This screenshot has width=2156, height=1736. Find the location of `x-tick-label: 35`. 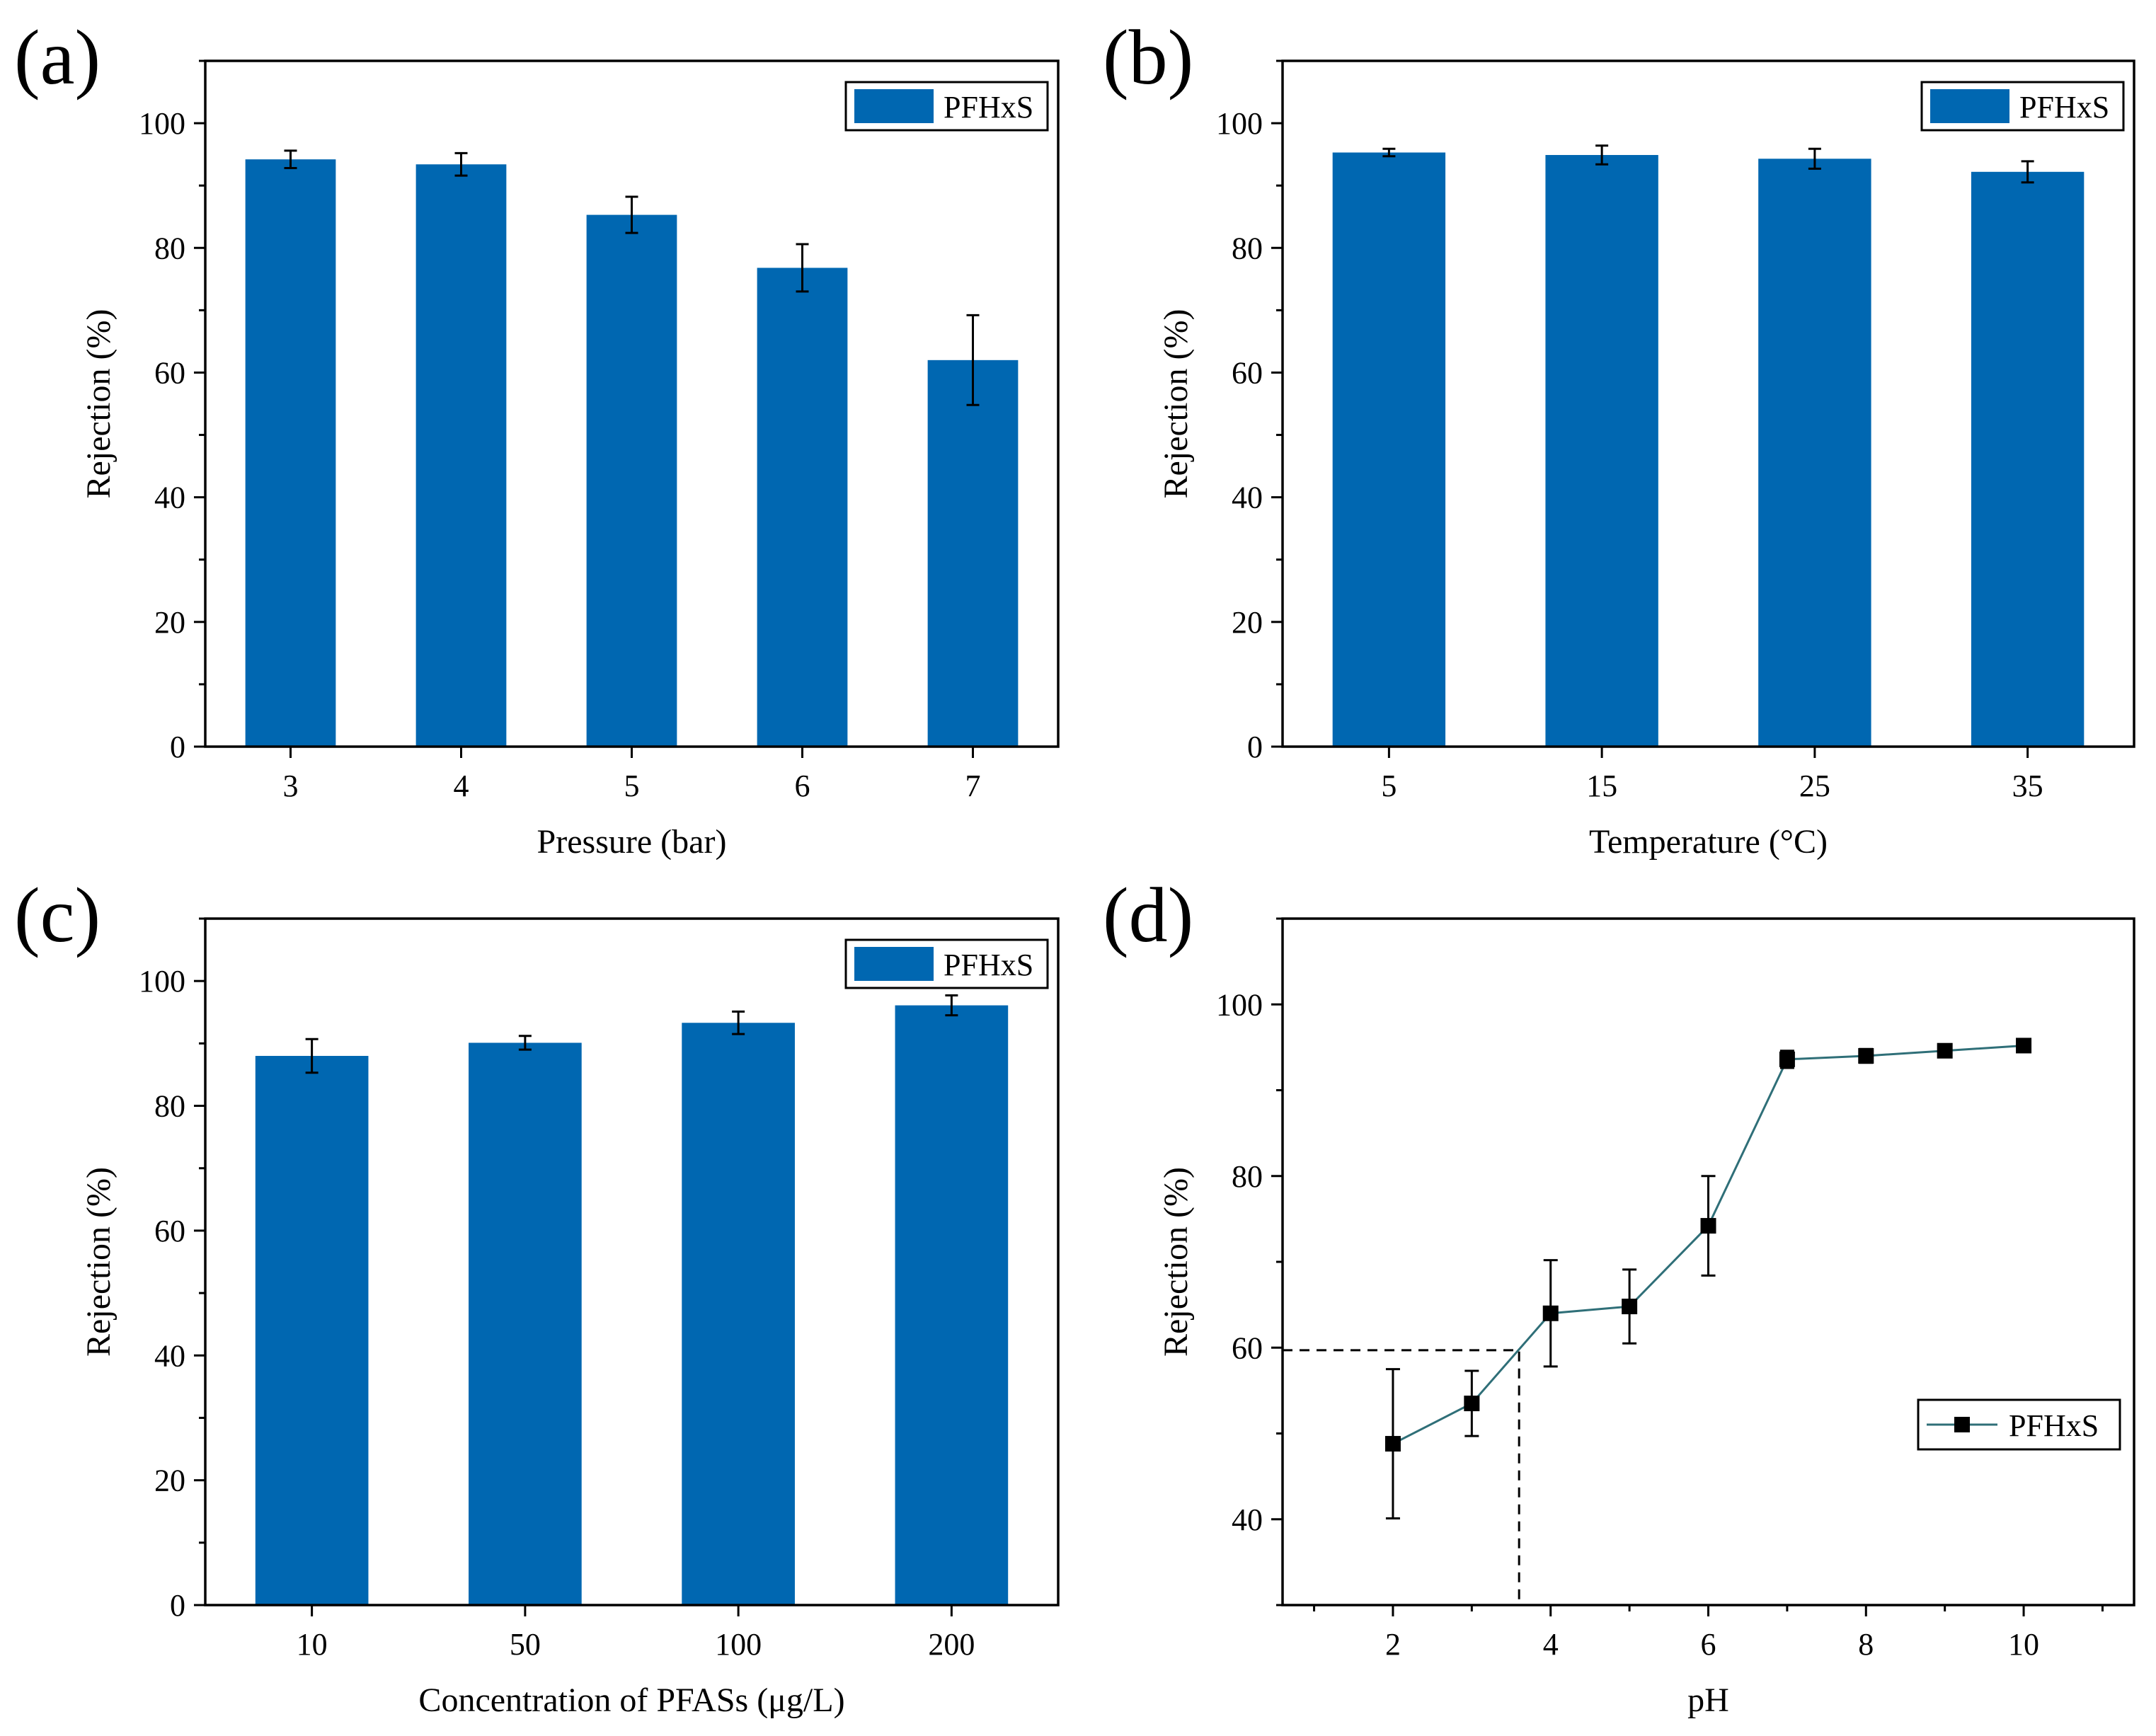

x-tick-label: 35 is located at coordinates (2027, 786).